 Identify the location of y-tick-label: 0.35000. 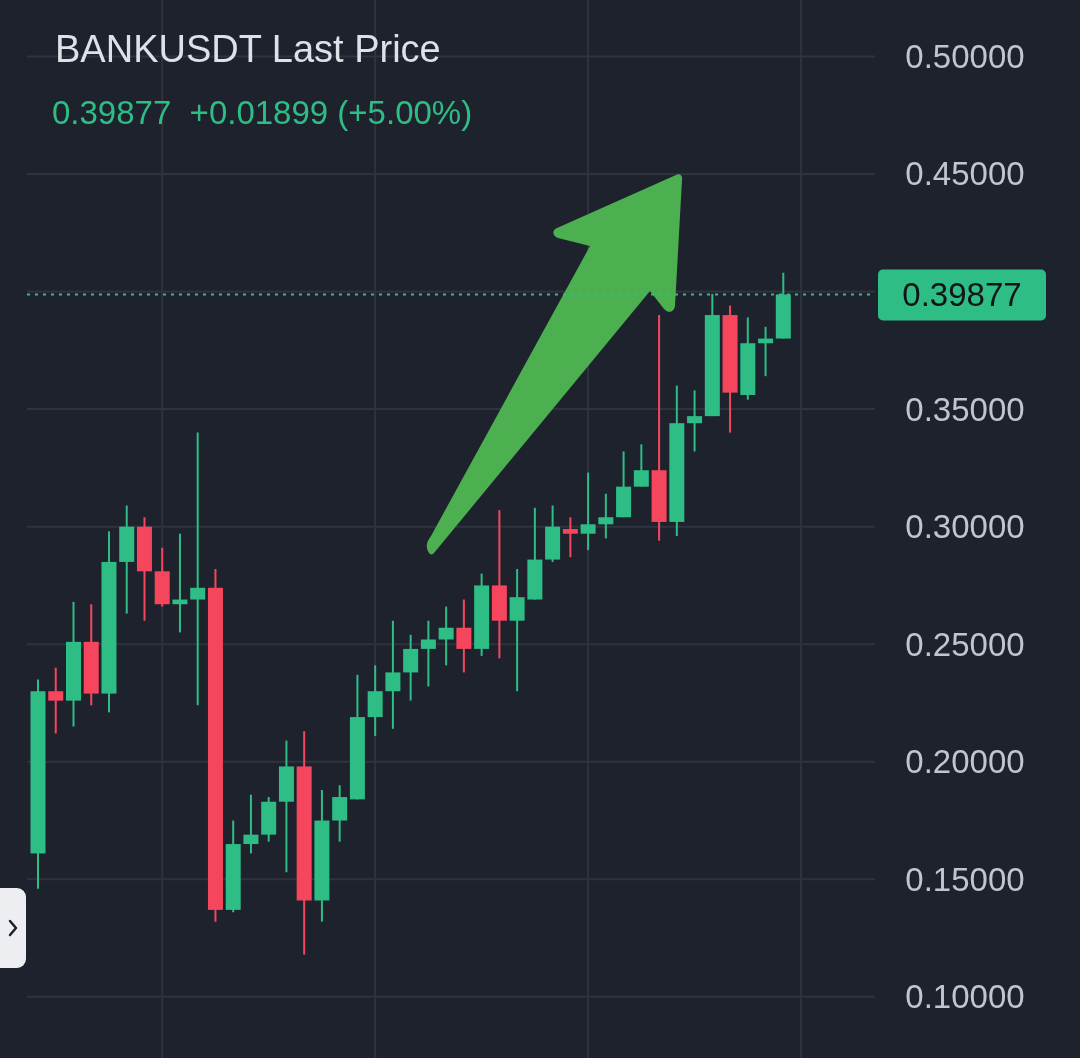
(965, 409).